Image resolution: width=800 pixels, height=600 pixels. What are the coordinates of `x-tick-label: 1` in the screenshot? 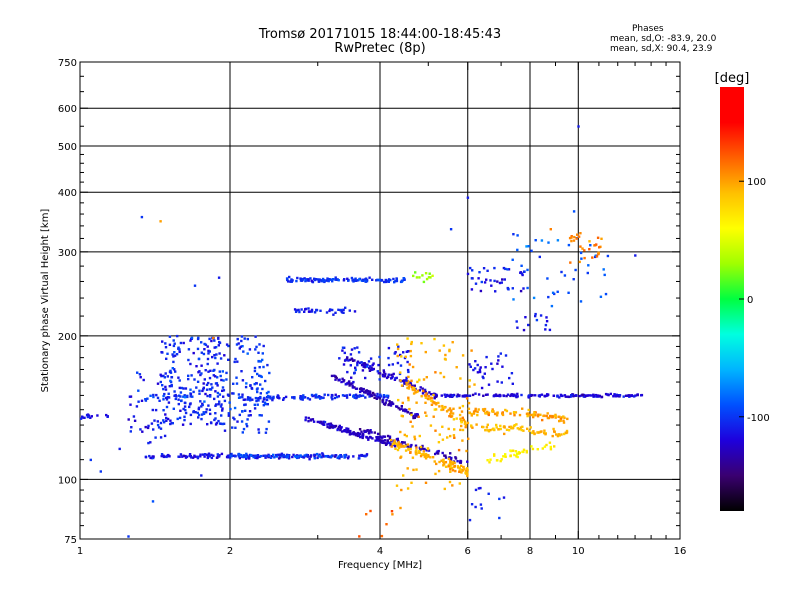 It's located at (80, 551).